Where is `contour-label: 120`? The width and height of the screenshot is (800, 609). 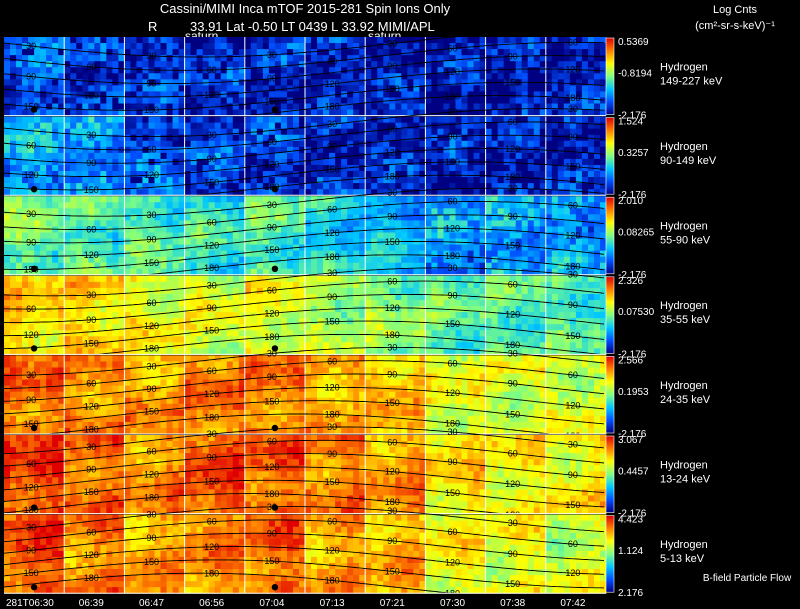
contour-label: 120 is located at coordinates (211, 95).